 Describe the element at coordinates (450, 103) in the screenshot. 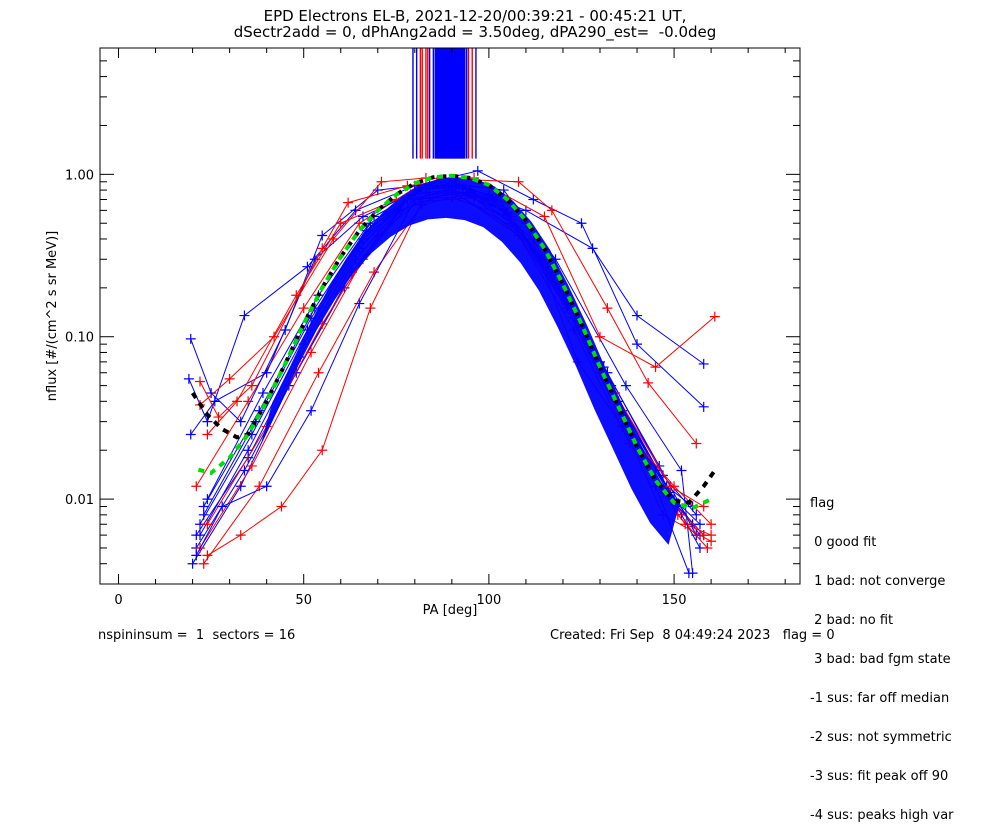

I see `vertical-line-block` at that location.